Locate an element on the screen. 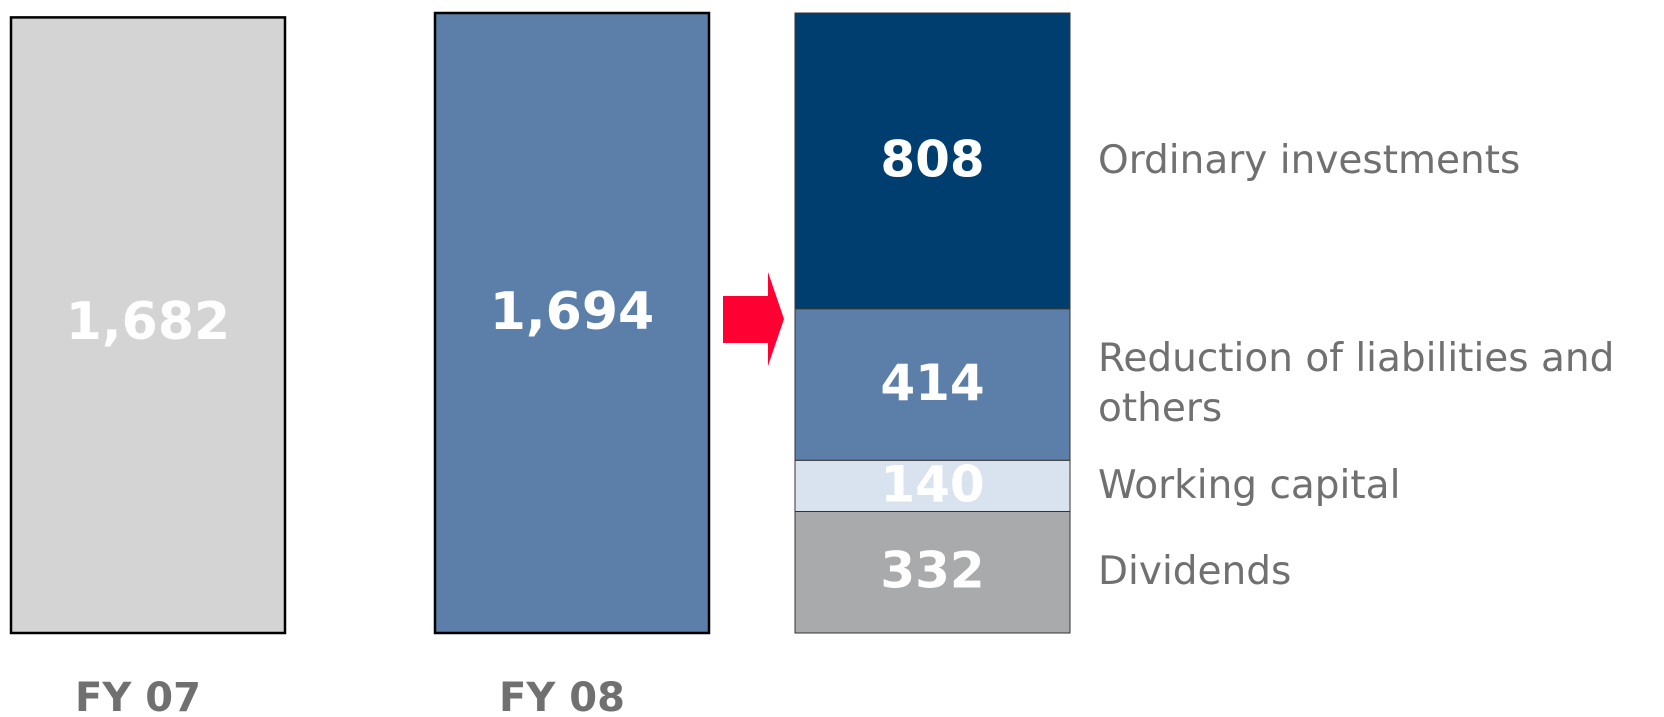  value-label: 1,694 is located at coordinates (572, 312).